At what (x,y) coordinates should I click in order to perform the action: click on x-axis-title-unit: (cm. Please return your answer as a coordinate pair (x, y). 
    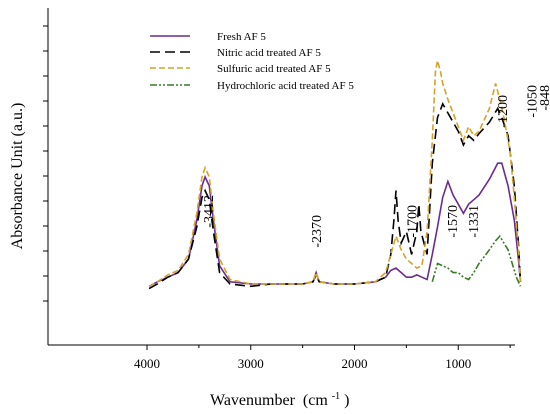
    Looking at the image, I should click on (315, 400).